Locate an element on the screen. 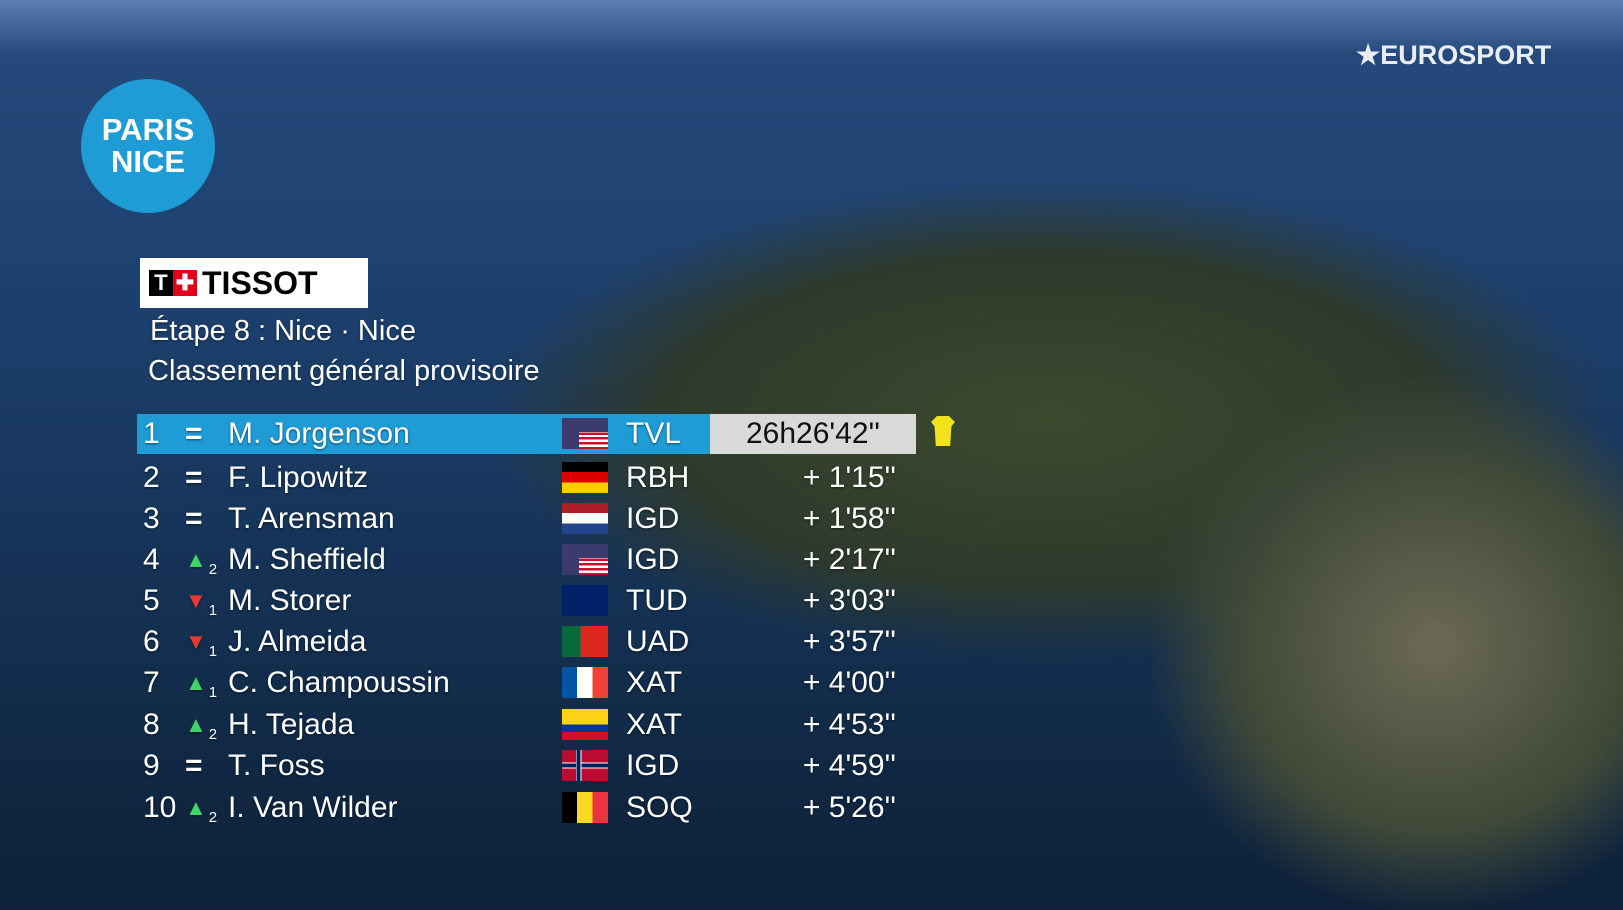  eurosport-text: EUROSPORT is located at coordinates (1466, 55).